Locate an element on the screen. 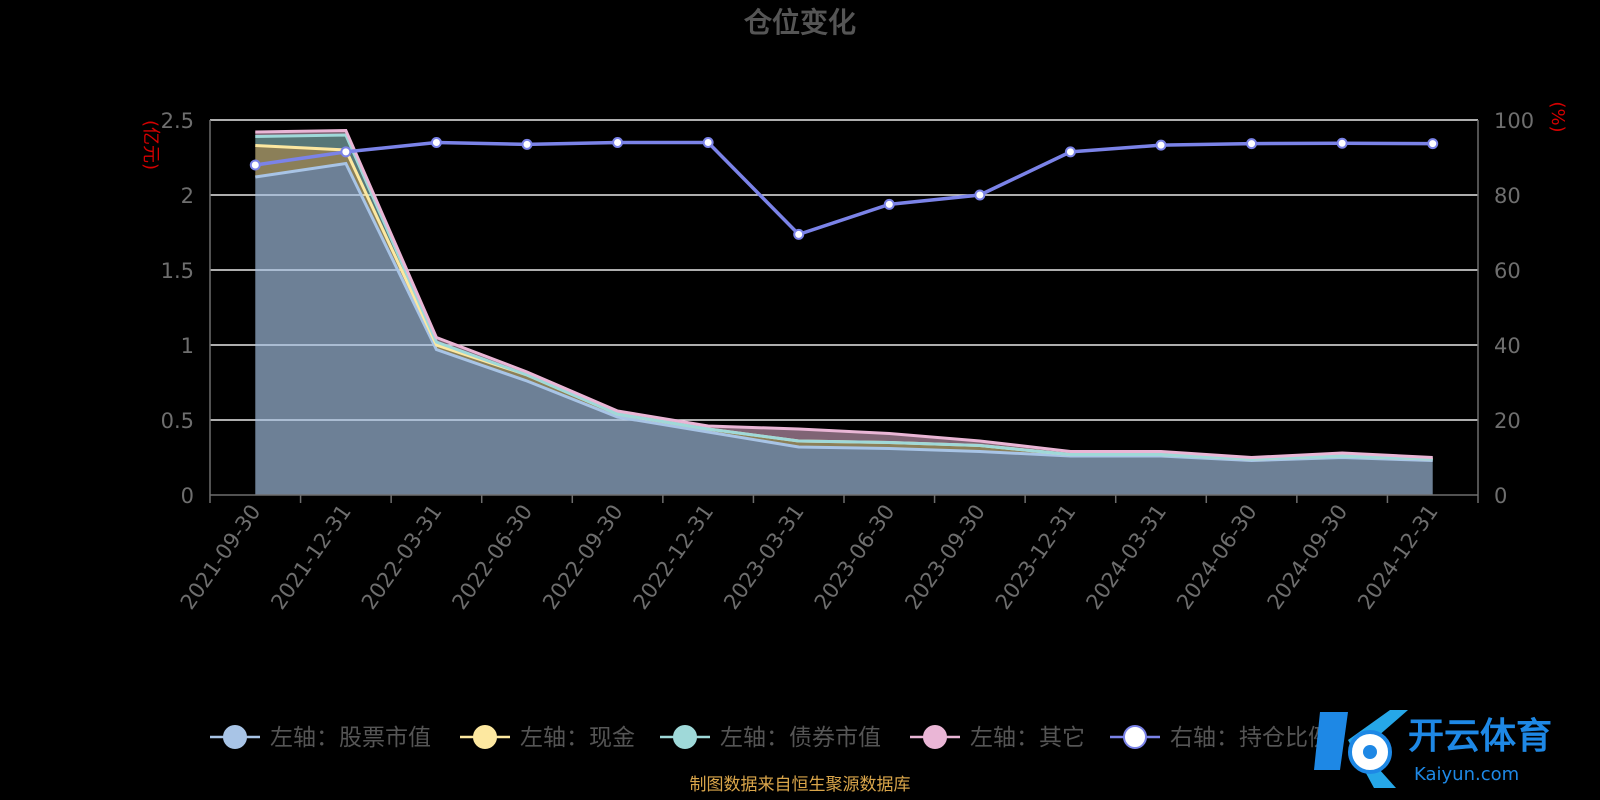 The image size is (1600, 800). x-axis-tick-label: 2022-03-31 is located at coordinates (402, 557).